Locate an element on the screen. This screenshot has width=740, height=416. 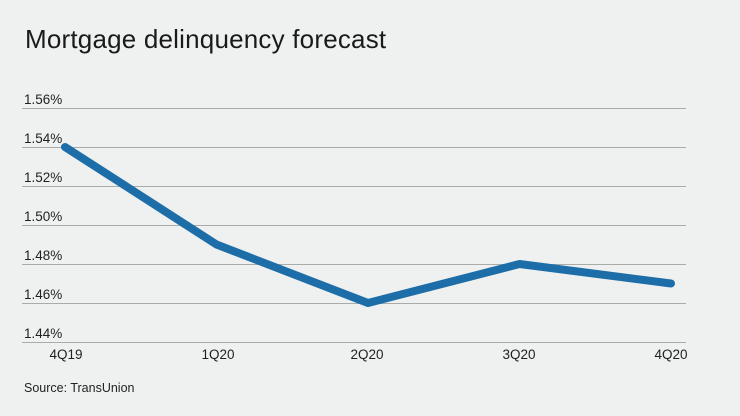
x-tick-label: 4Q19 is located at coordinates (66, 354).